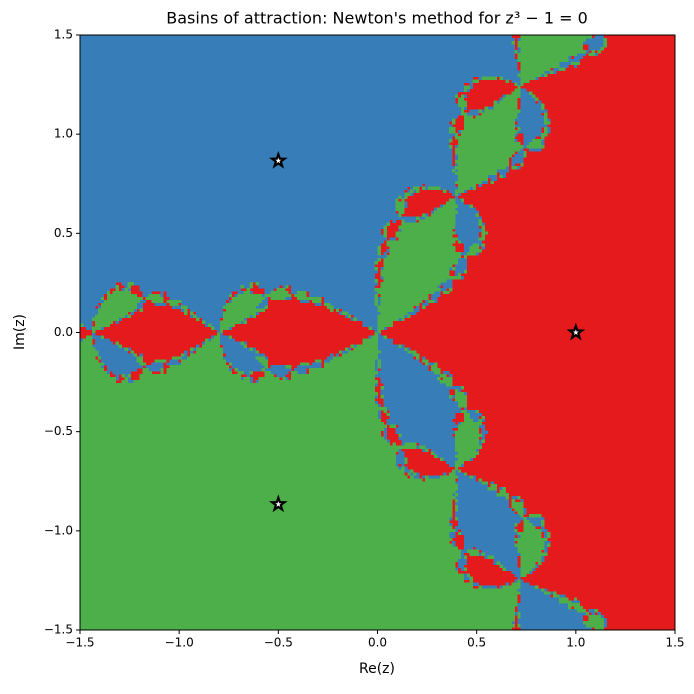  Describe the element at coordinates (79, 643) in the screenshot. I see `x-tick-label: −1.5` at that location.